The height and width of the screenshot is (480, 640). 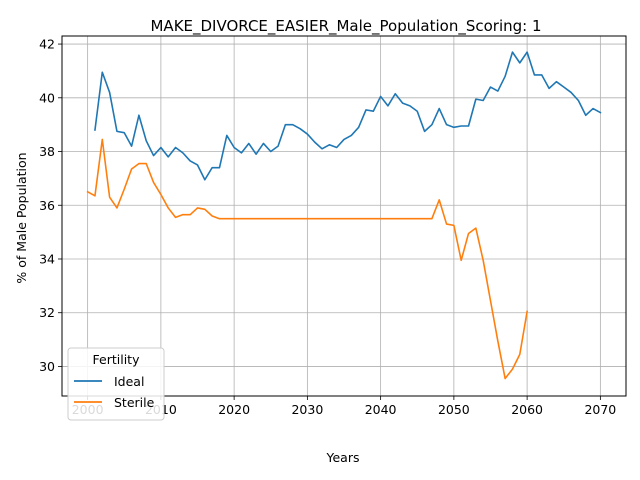 I want to click on legend-title: Fertility, so click(x=117, y=359).